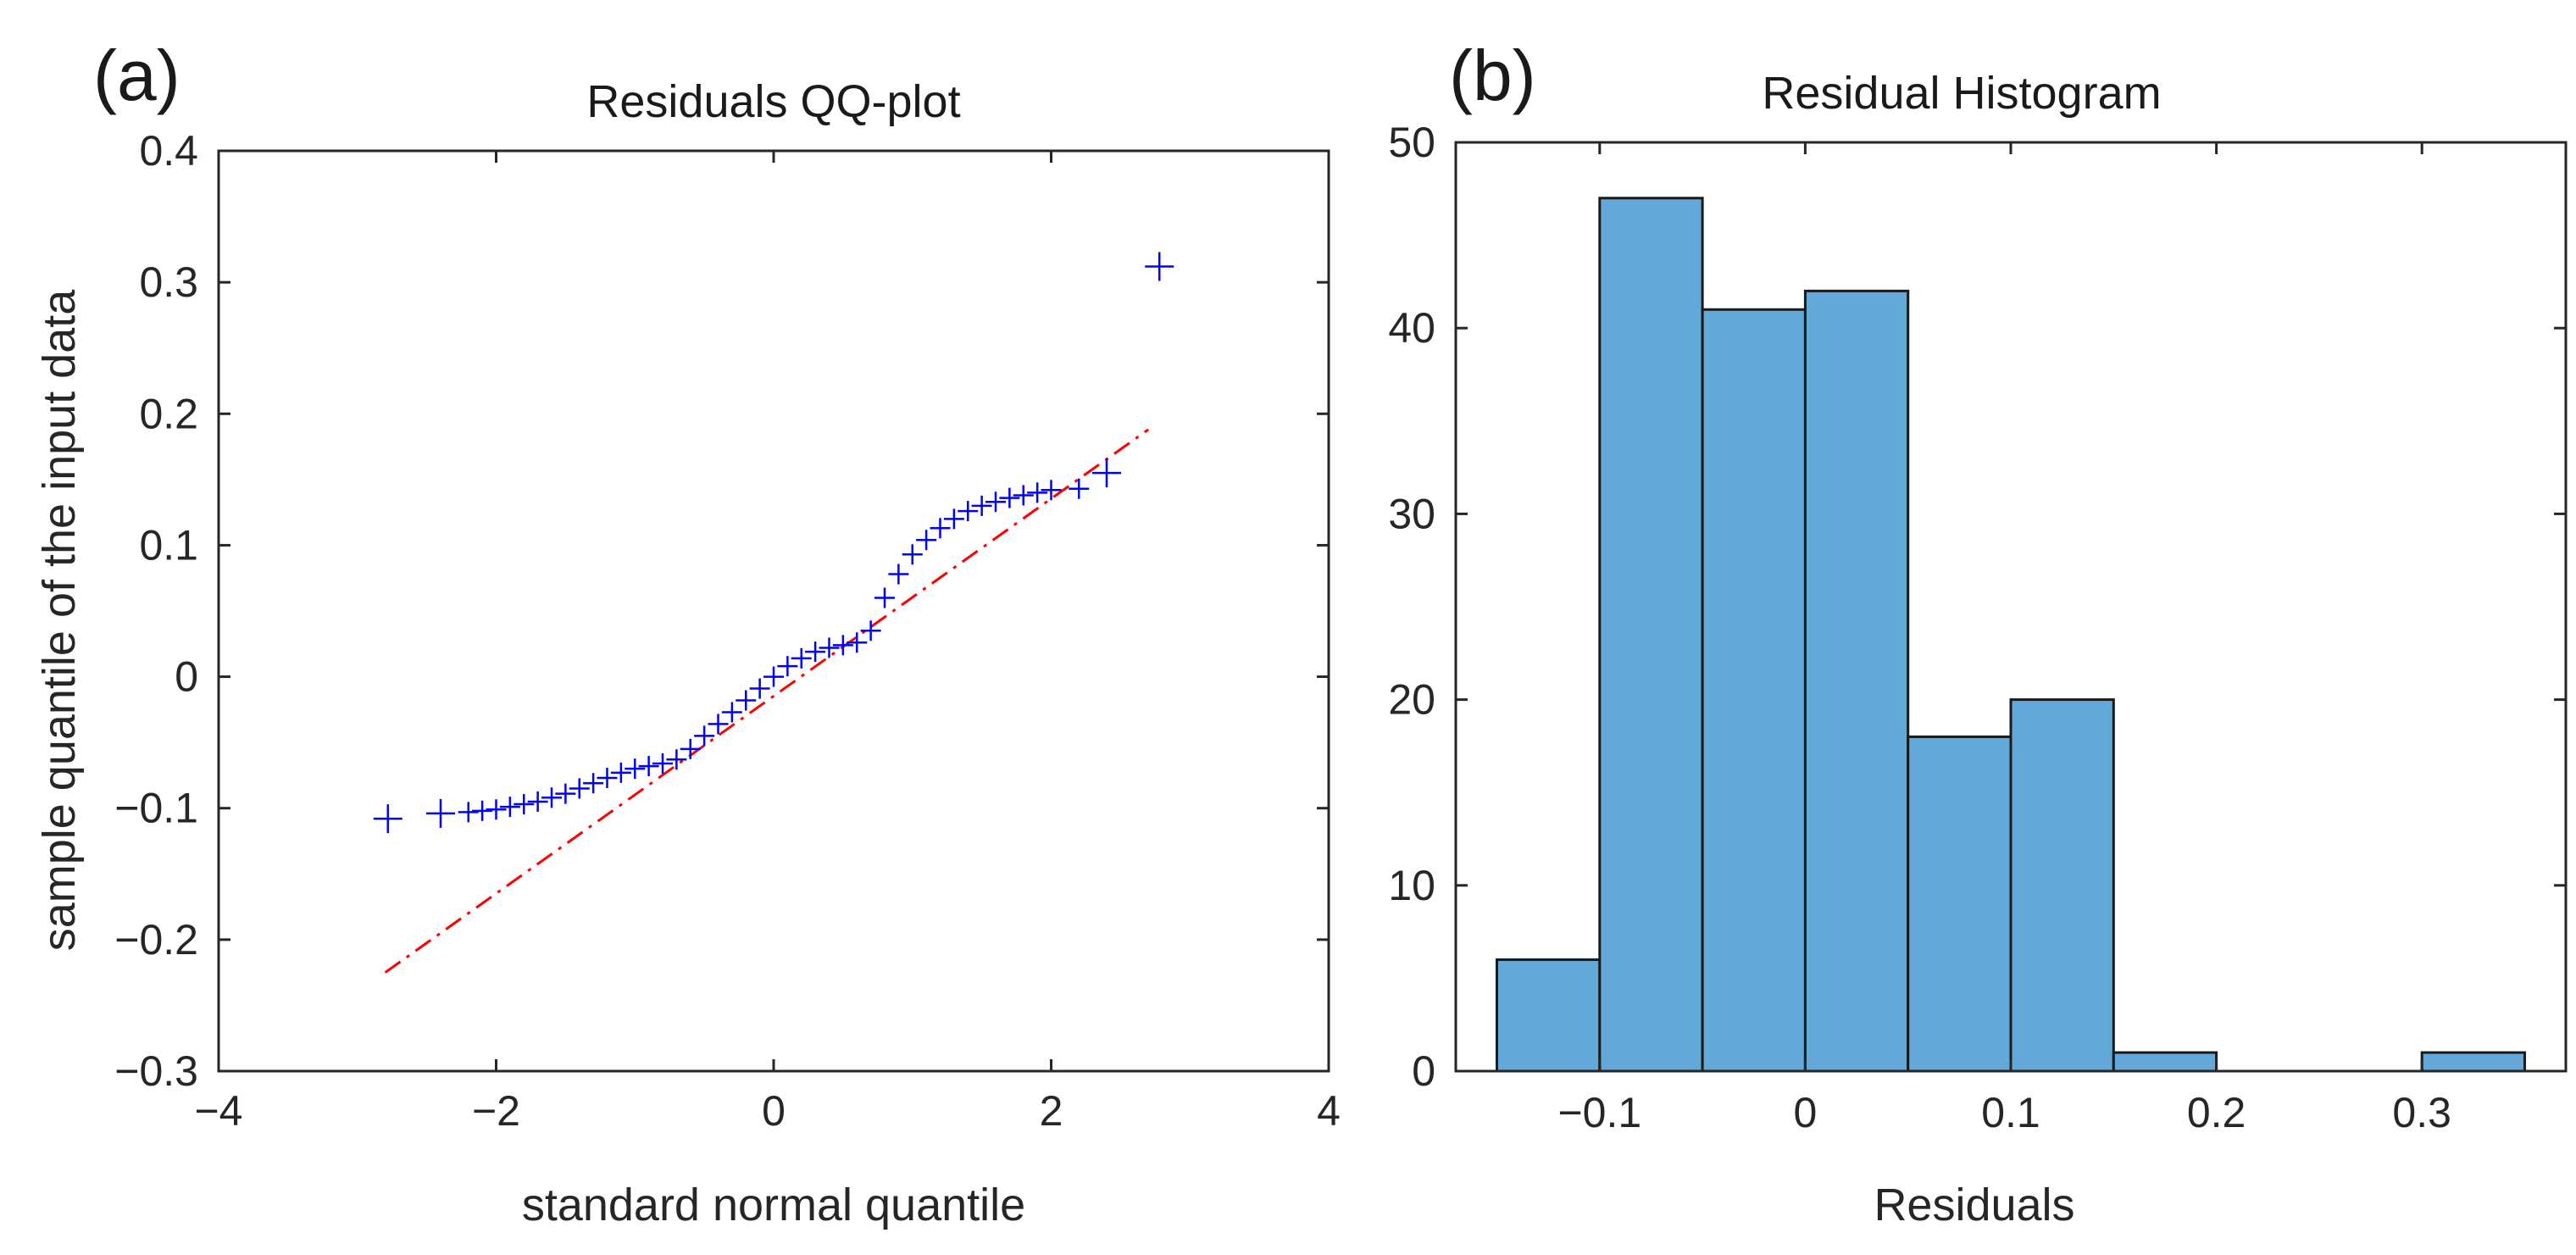 The width and height of the screenshot is (2576, 1255). I want to click on histogram-xlabel: Residuals, so click(1974, 1205).